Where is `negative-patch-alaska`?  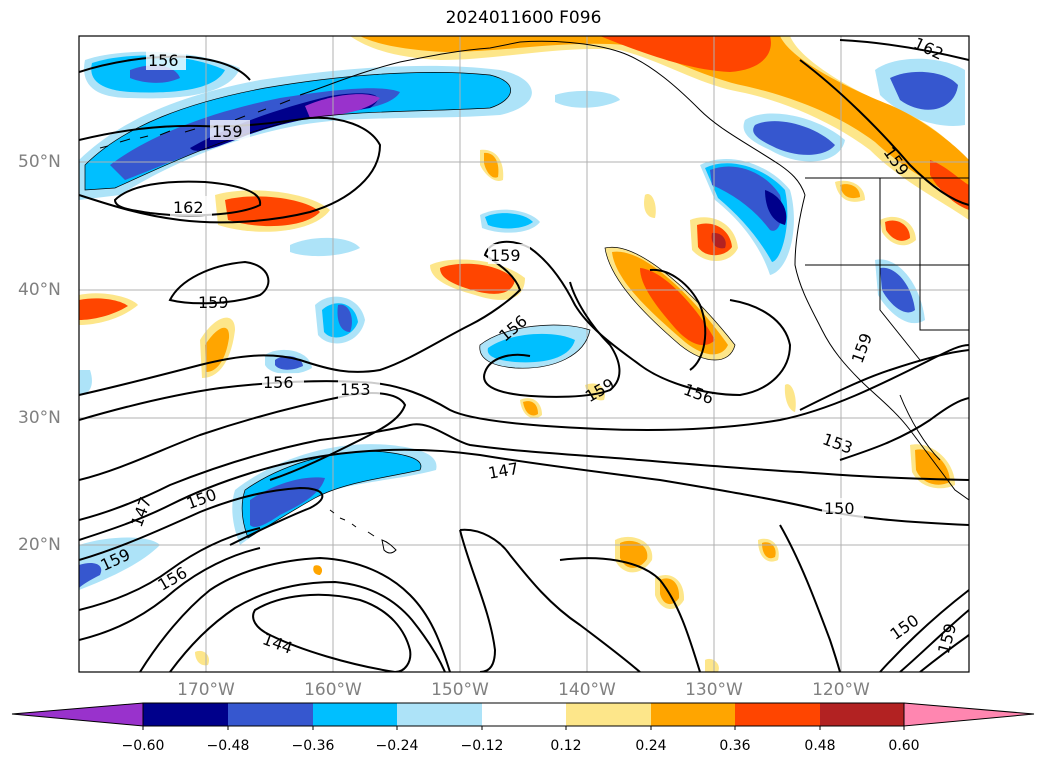 negative-patch-alaska is located at coordinates (794, 138).